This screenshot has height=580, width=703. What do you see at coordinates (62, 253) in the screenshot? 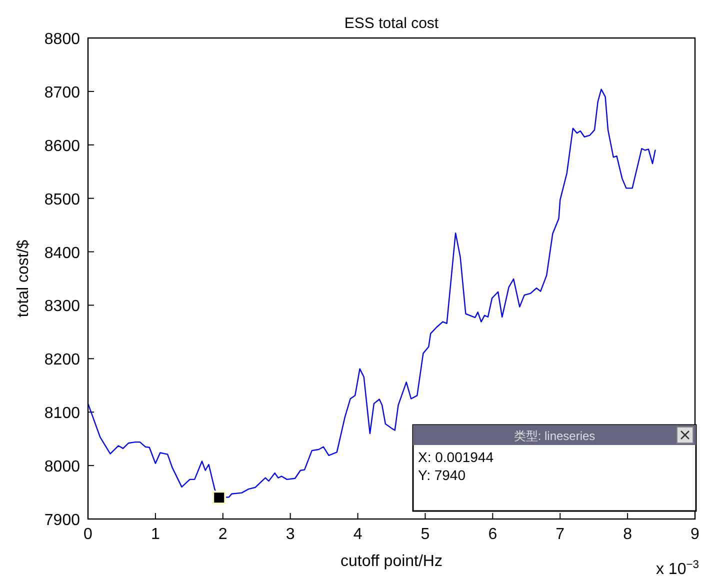
I see `y-tick-label: 8400` at bounding box center [62, 253].